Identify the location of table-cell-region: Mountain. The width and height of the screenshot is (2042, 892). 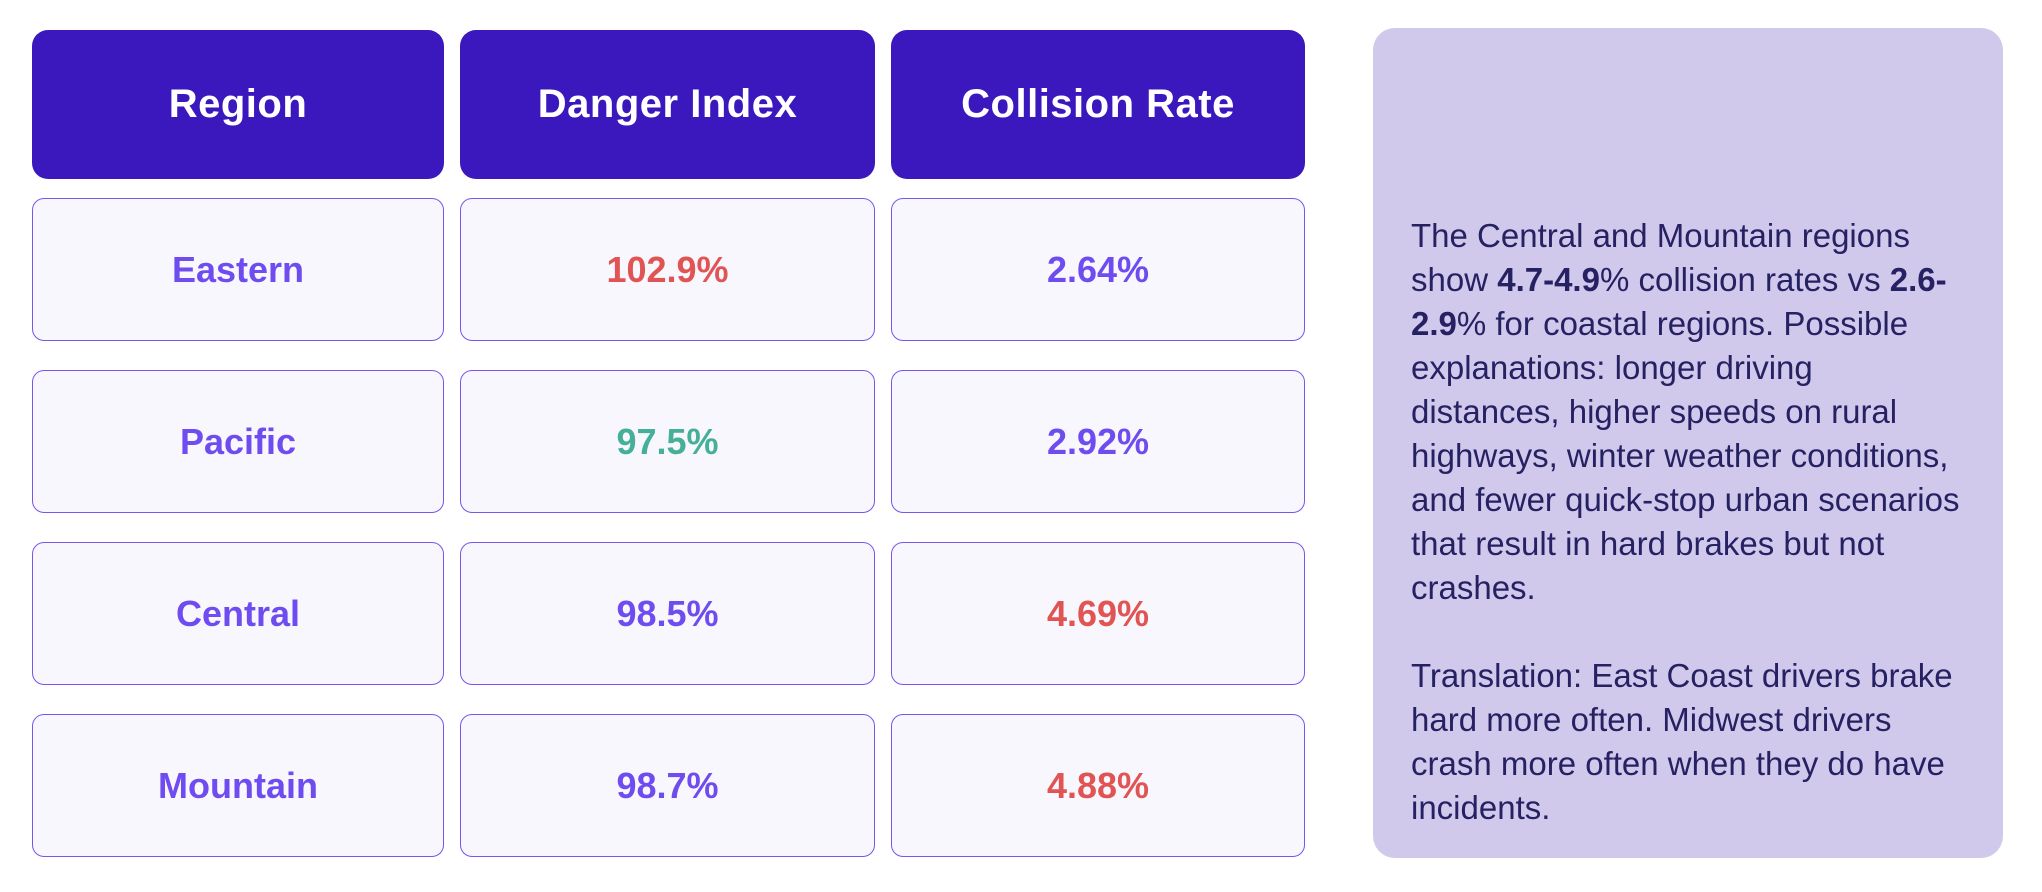
(238, 785).